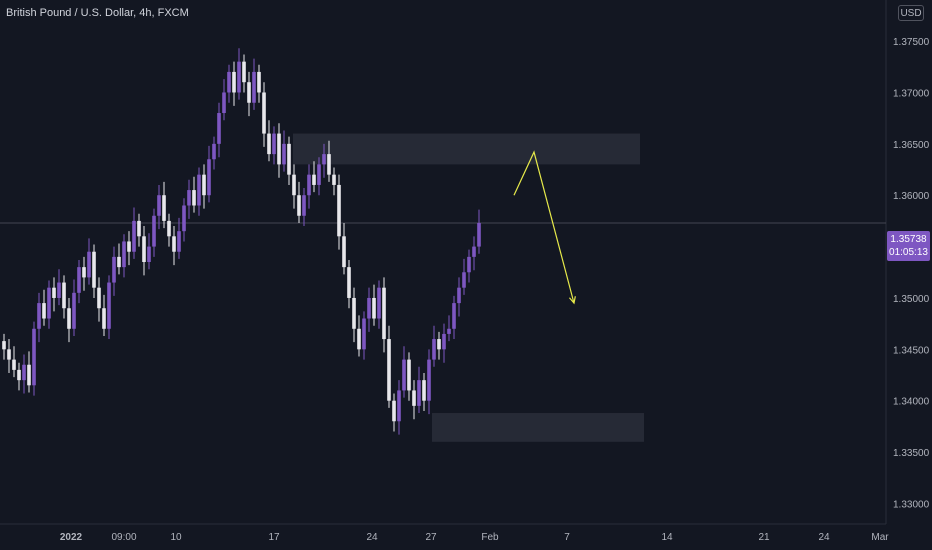 Image resolution: width=932 pixels, height=550 pixels. I want to click on price-tick-label: 1.37500, so click(911, 42).